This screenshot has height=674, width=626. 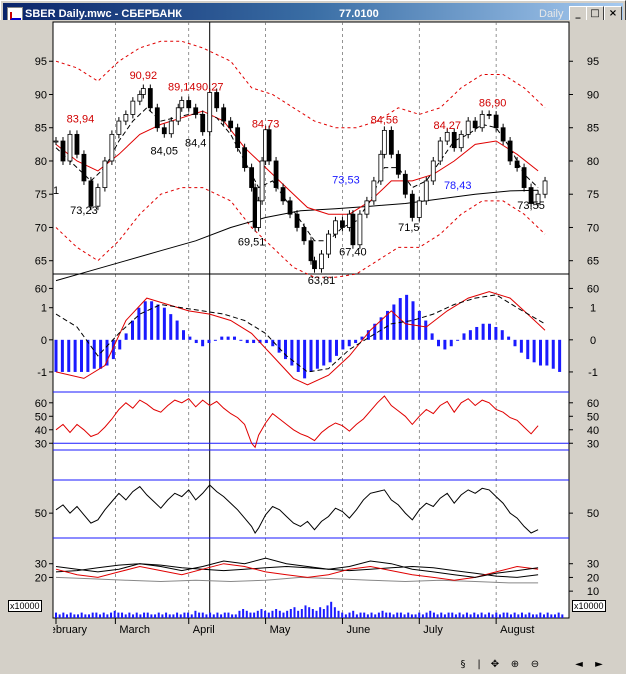 I want to click on price-annotation: 90,27, so click(x=210, y=87).